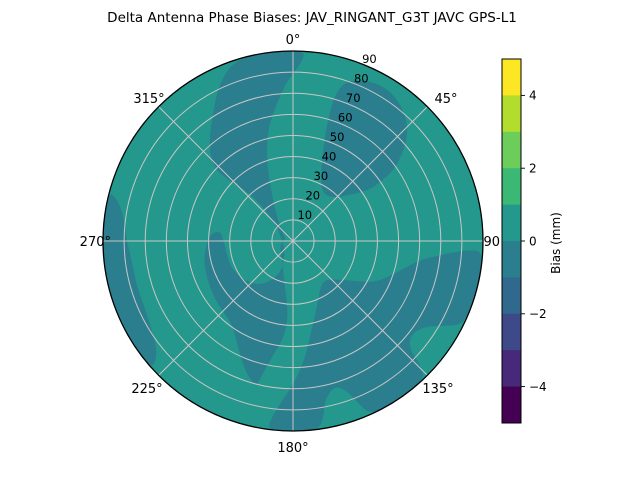  Describe the element at coordinates (491, 242) in the screenshot. I see `angular-tick-label-90: 90` at that location.